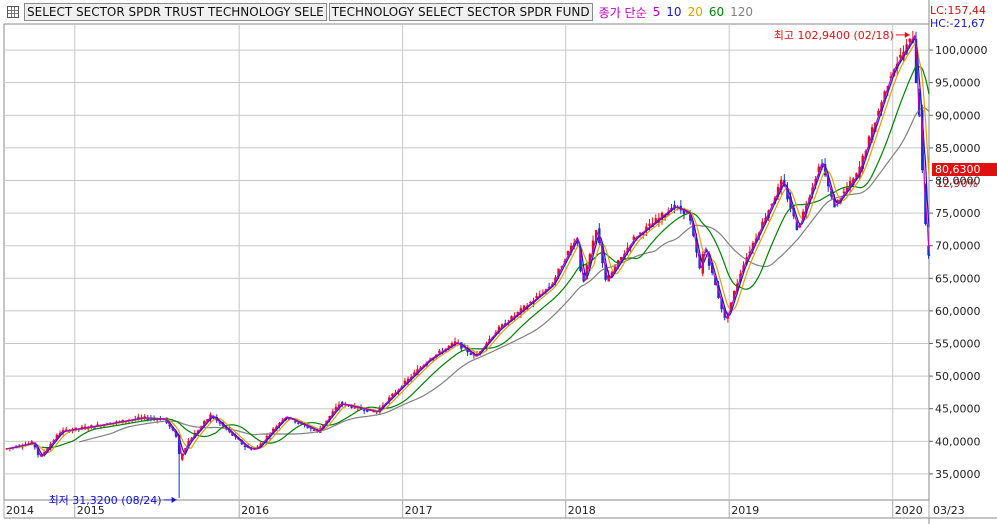 This screenshot has width=997, height=524. Describe the element at coordinates (958, 148) in the screenshot. I see `y-tick-label: 85,0000` at that location.